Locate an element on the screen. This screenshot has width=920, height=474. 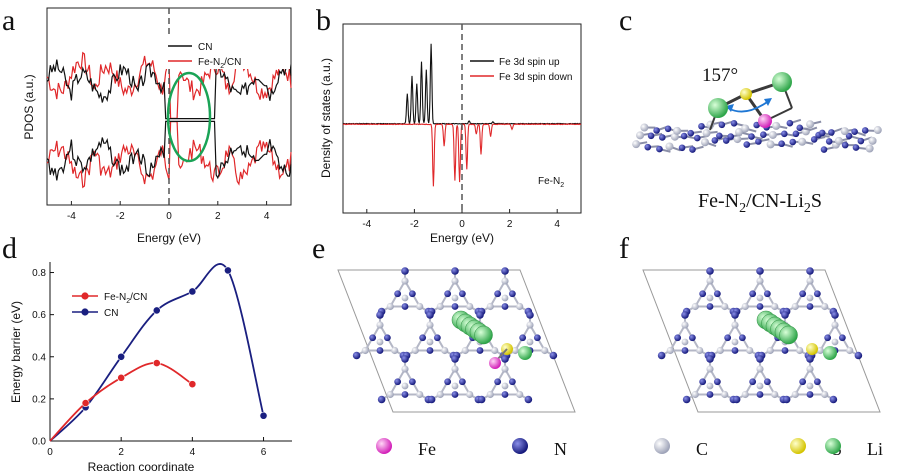
chart-d-line-cn is located at coordinates (157, 352).